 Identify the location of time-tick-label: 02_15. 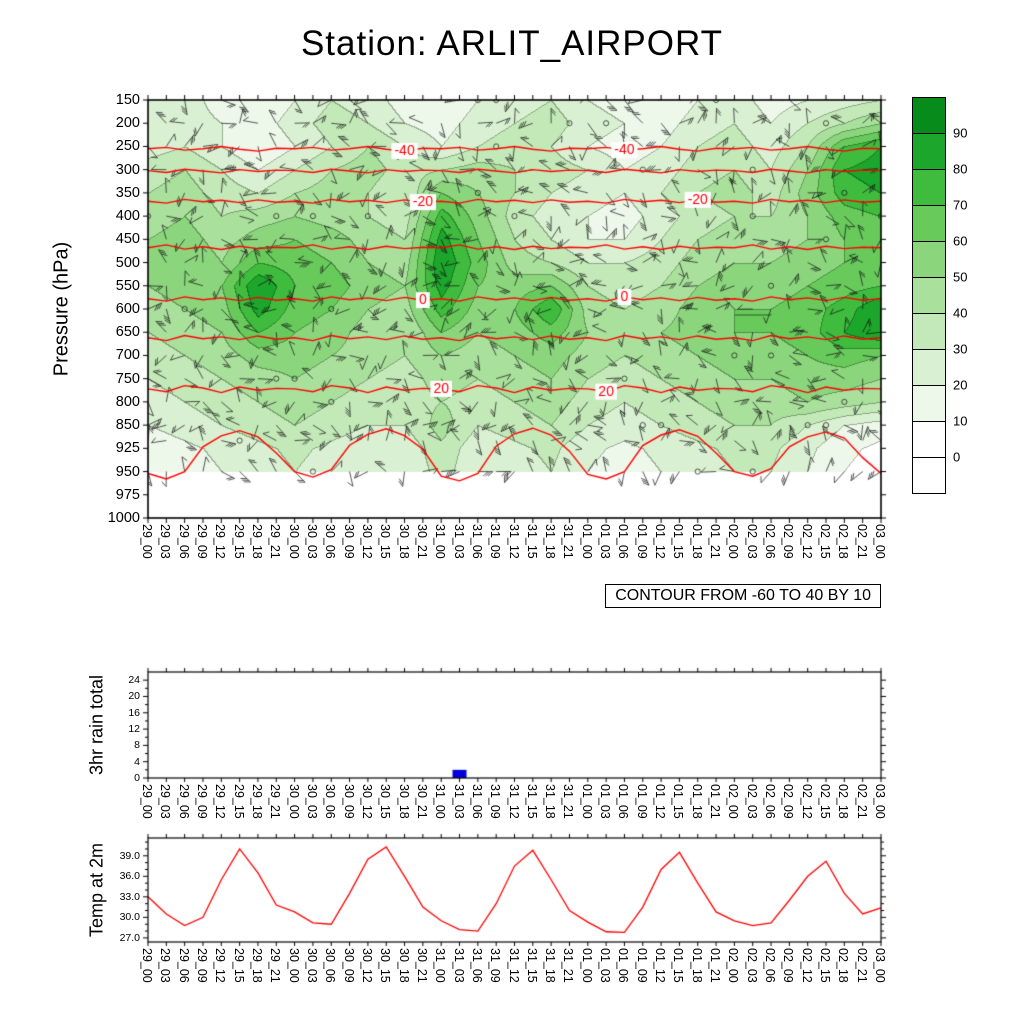
(825, 801).